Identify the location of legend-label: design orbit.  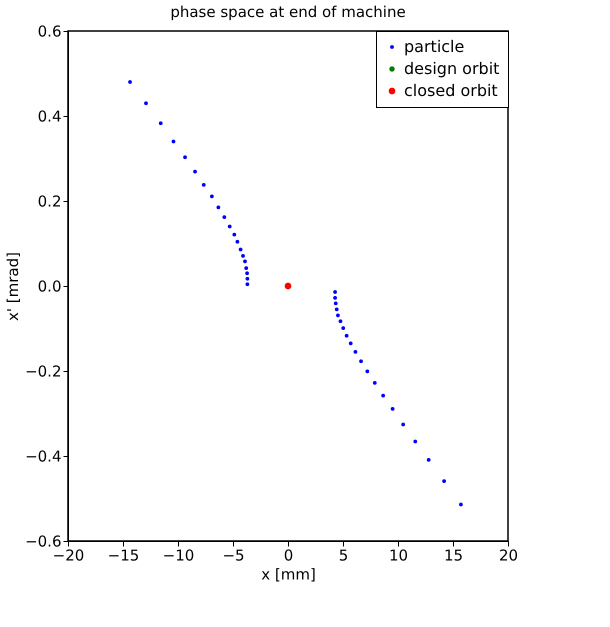
(452, 68).